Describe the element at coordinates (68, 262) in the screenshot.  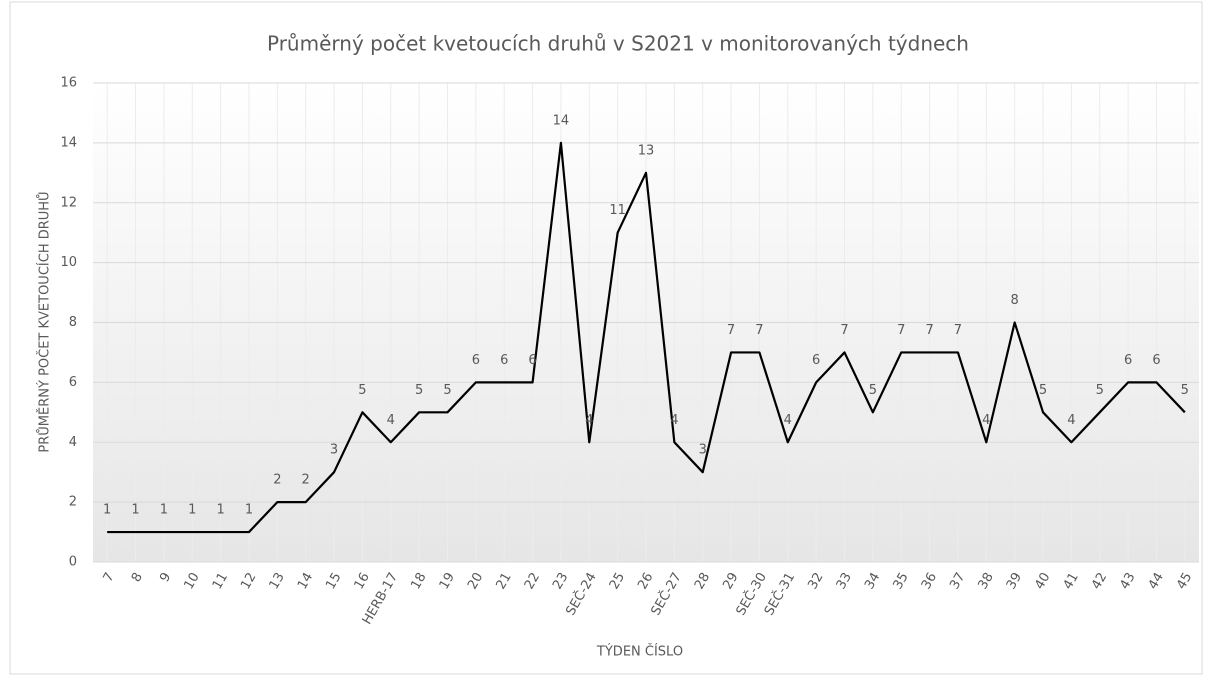
I see `y-tick-label: 10` at that location.